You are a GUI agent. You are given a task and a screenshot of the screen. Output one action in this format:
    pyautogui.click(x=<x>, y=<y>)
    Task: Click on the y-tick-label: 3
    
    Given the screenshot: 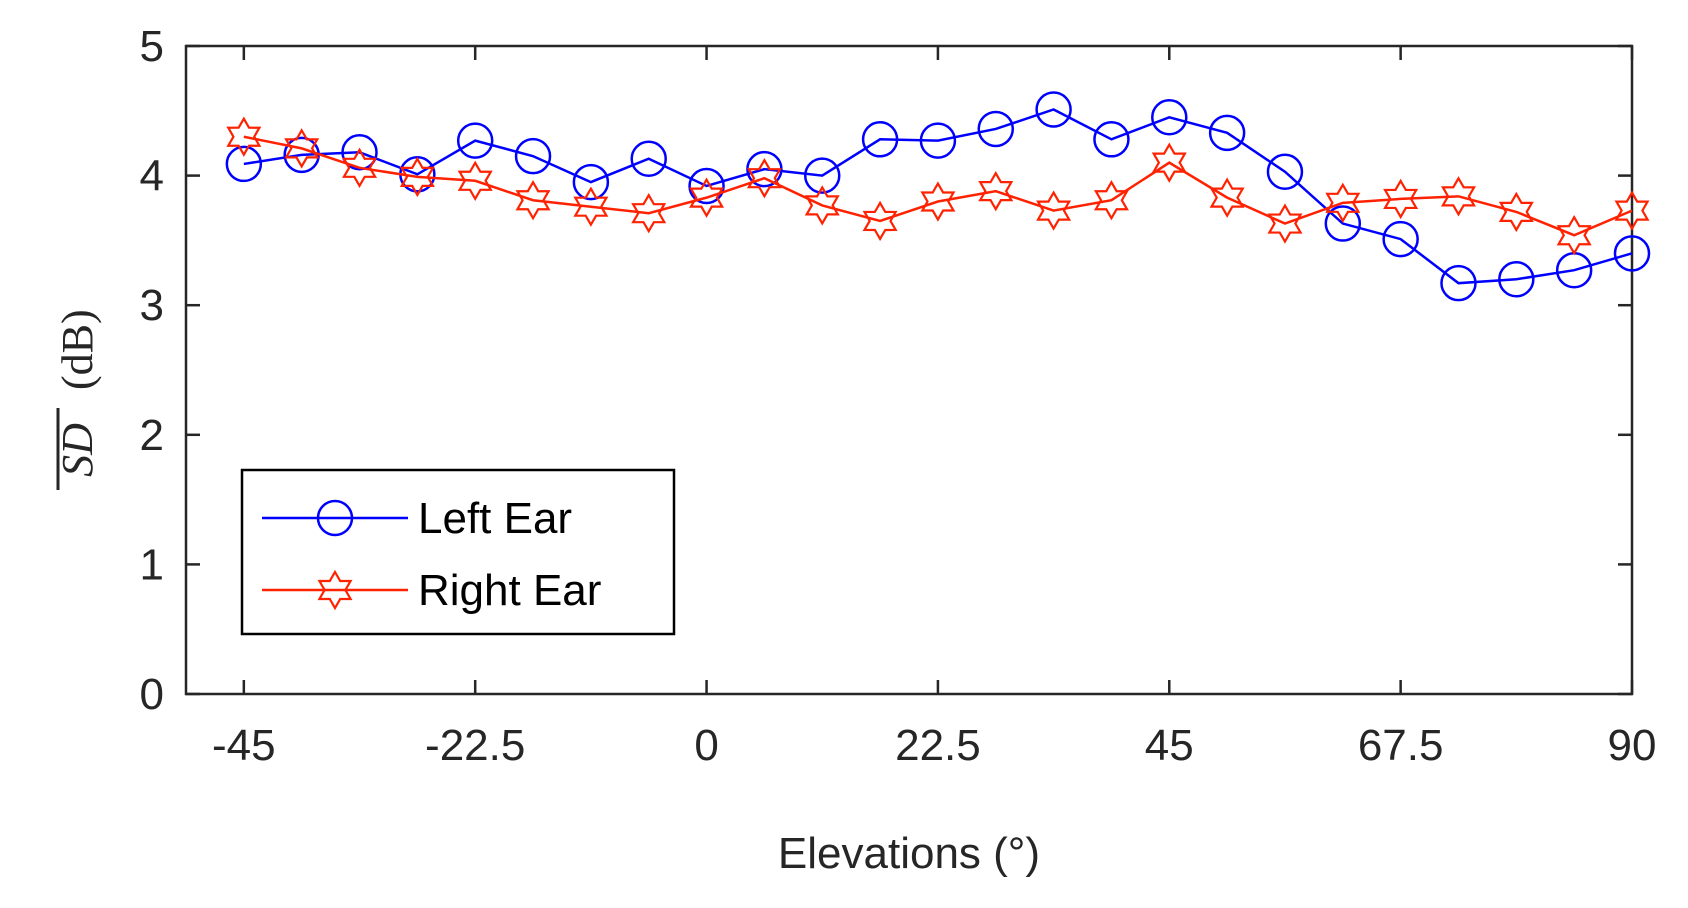 What is the action you would take?
    pyautogui.click(x=152, y=305)
    